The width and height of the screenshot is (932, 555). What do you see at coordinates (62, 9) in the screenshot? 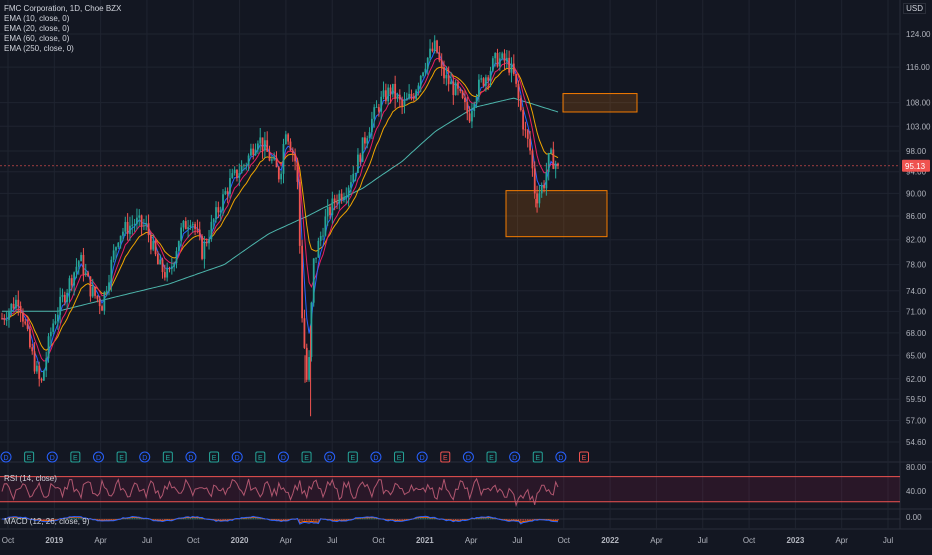
I see `symbol-title: FMC Corporation, 1D, Choe BZX` at bounding box center [62, 9].